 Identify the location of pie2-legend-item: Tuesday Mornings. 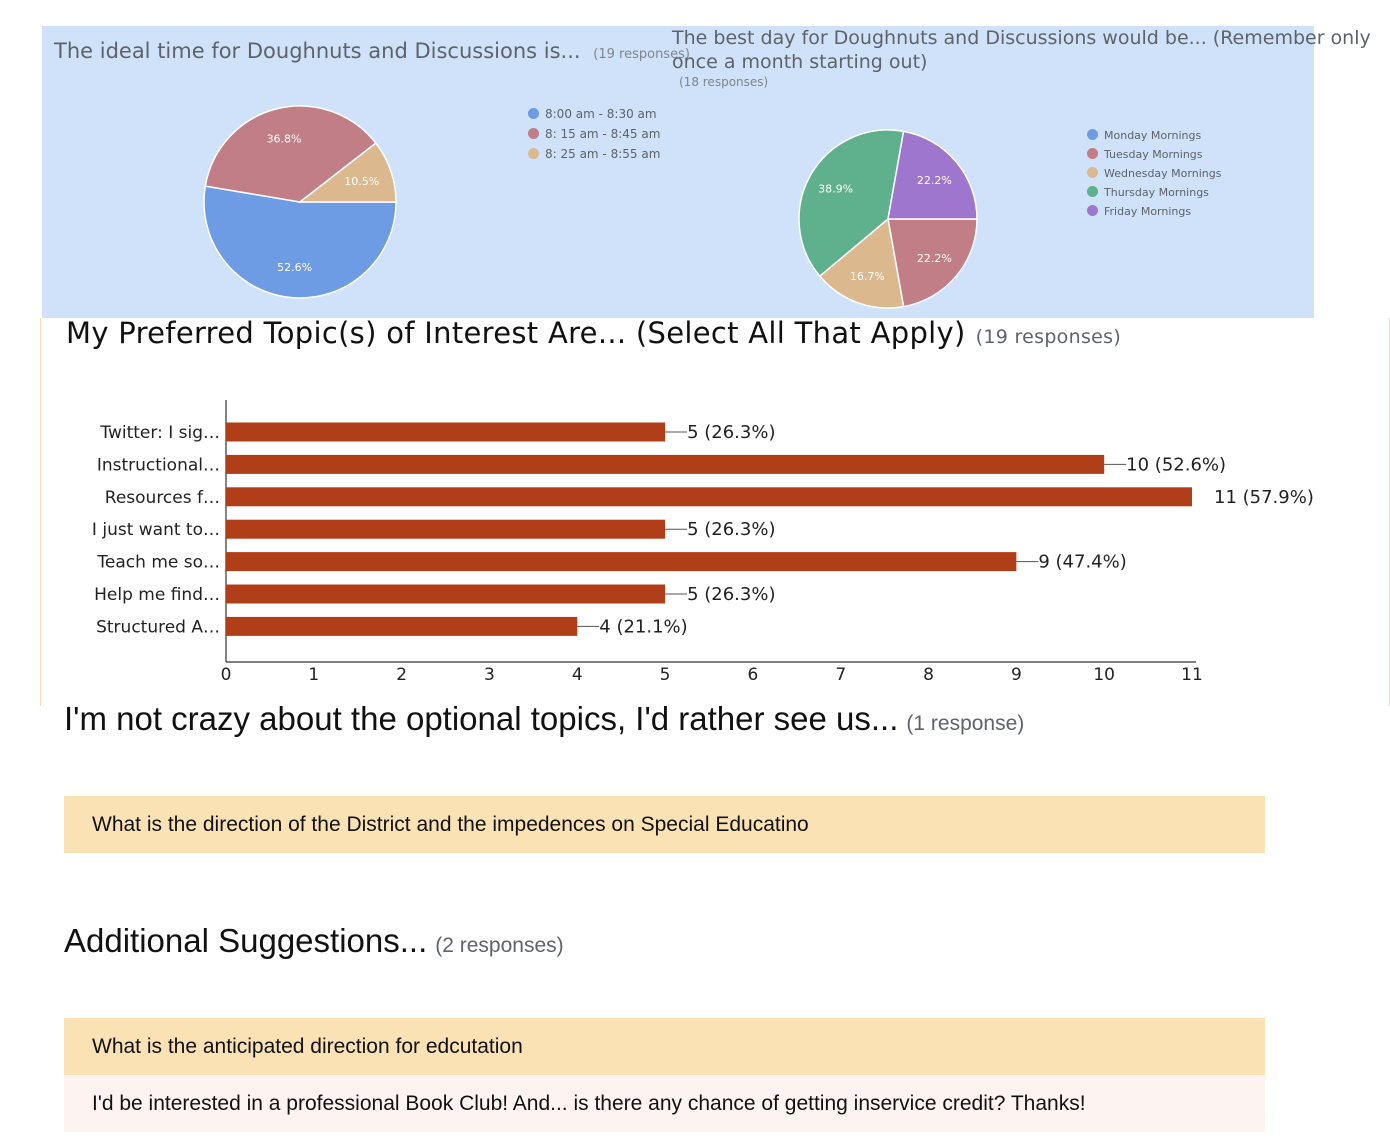
(1145, 154).